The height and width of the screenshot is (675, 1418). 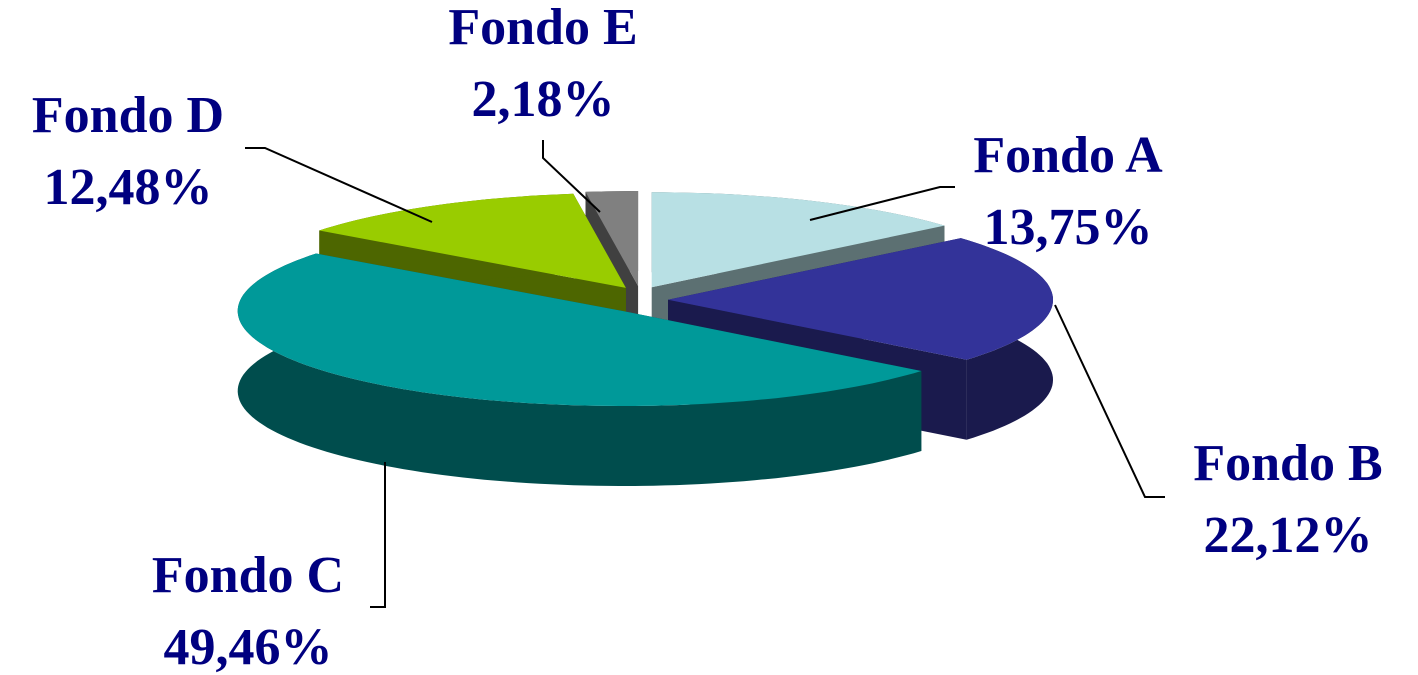 What do you see at coordinates (1068, 227) in the screenshot?
I see `value-label: 13,75%` at bounding box center [1068, 227].